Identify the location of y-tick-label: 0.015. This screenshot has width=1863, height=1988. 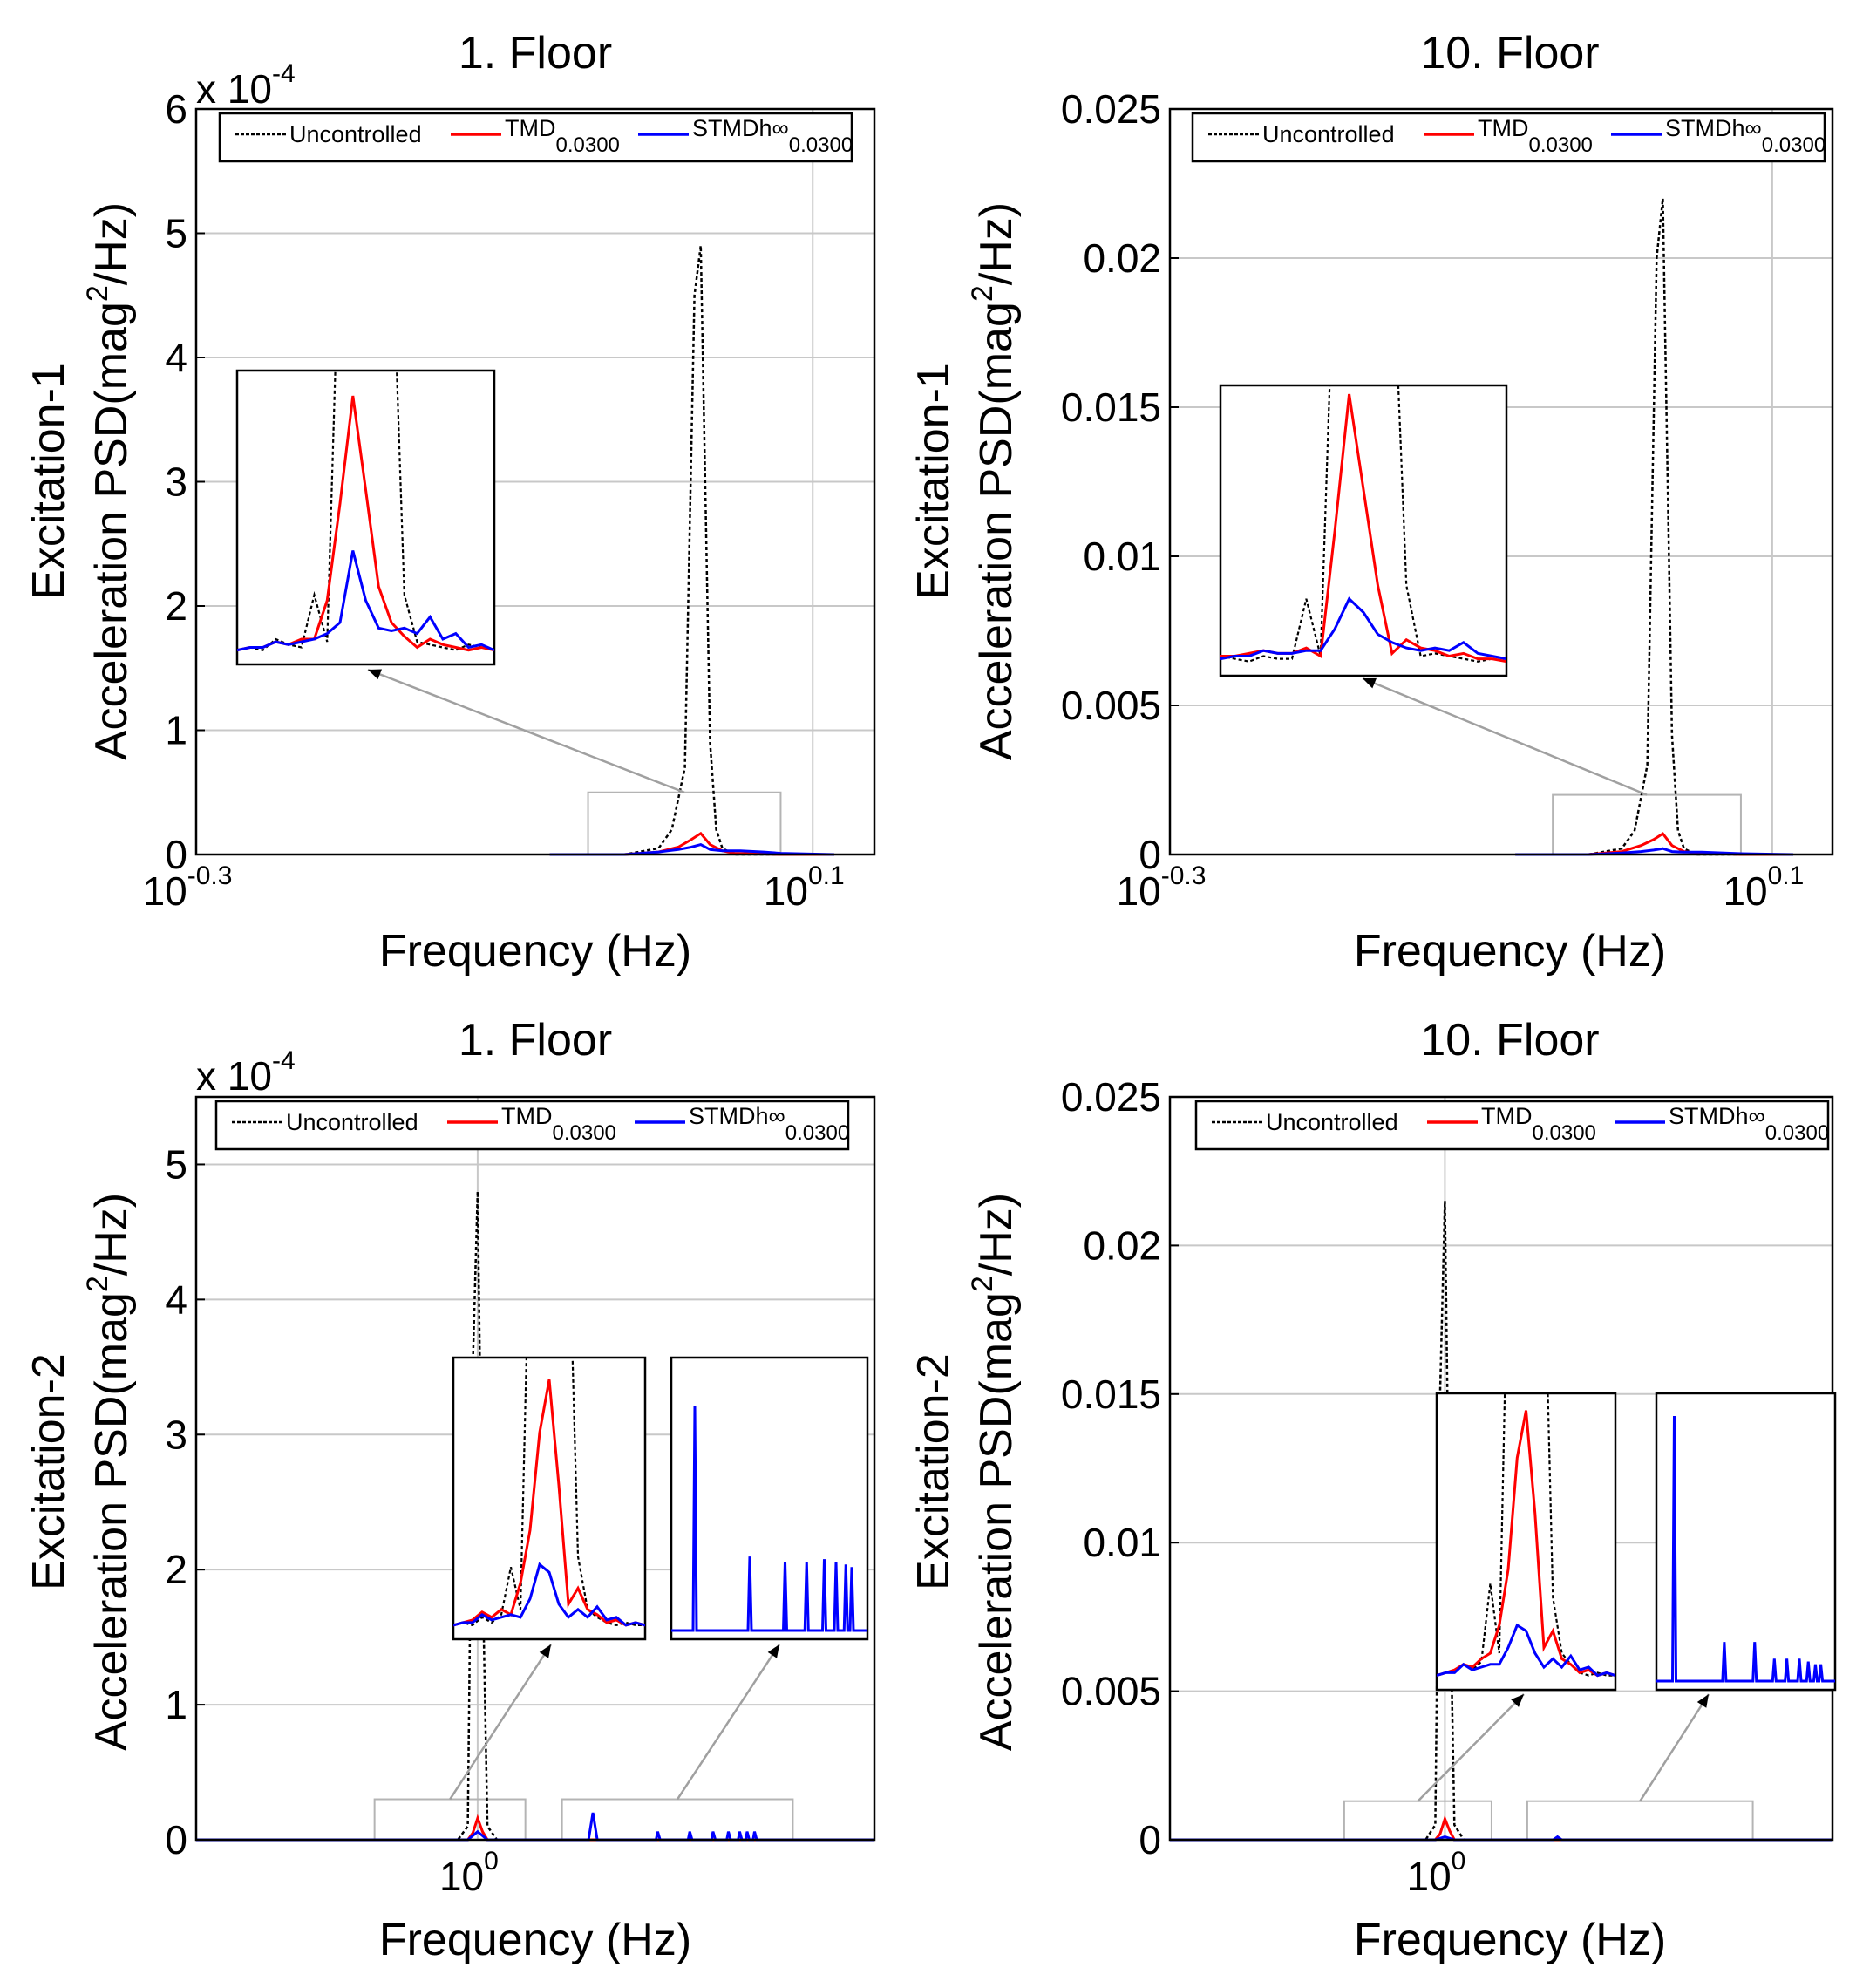
(1111, 407).